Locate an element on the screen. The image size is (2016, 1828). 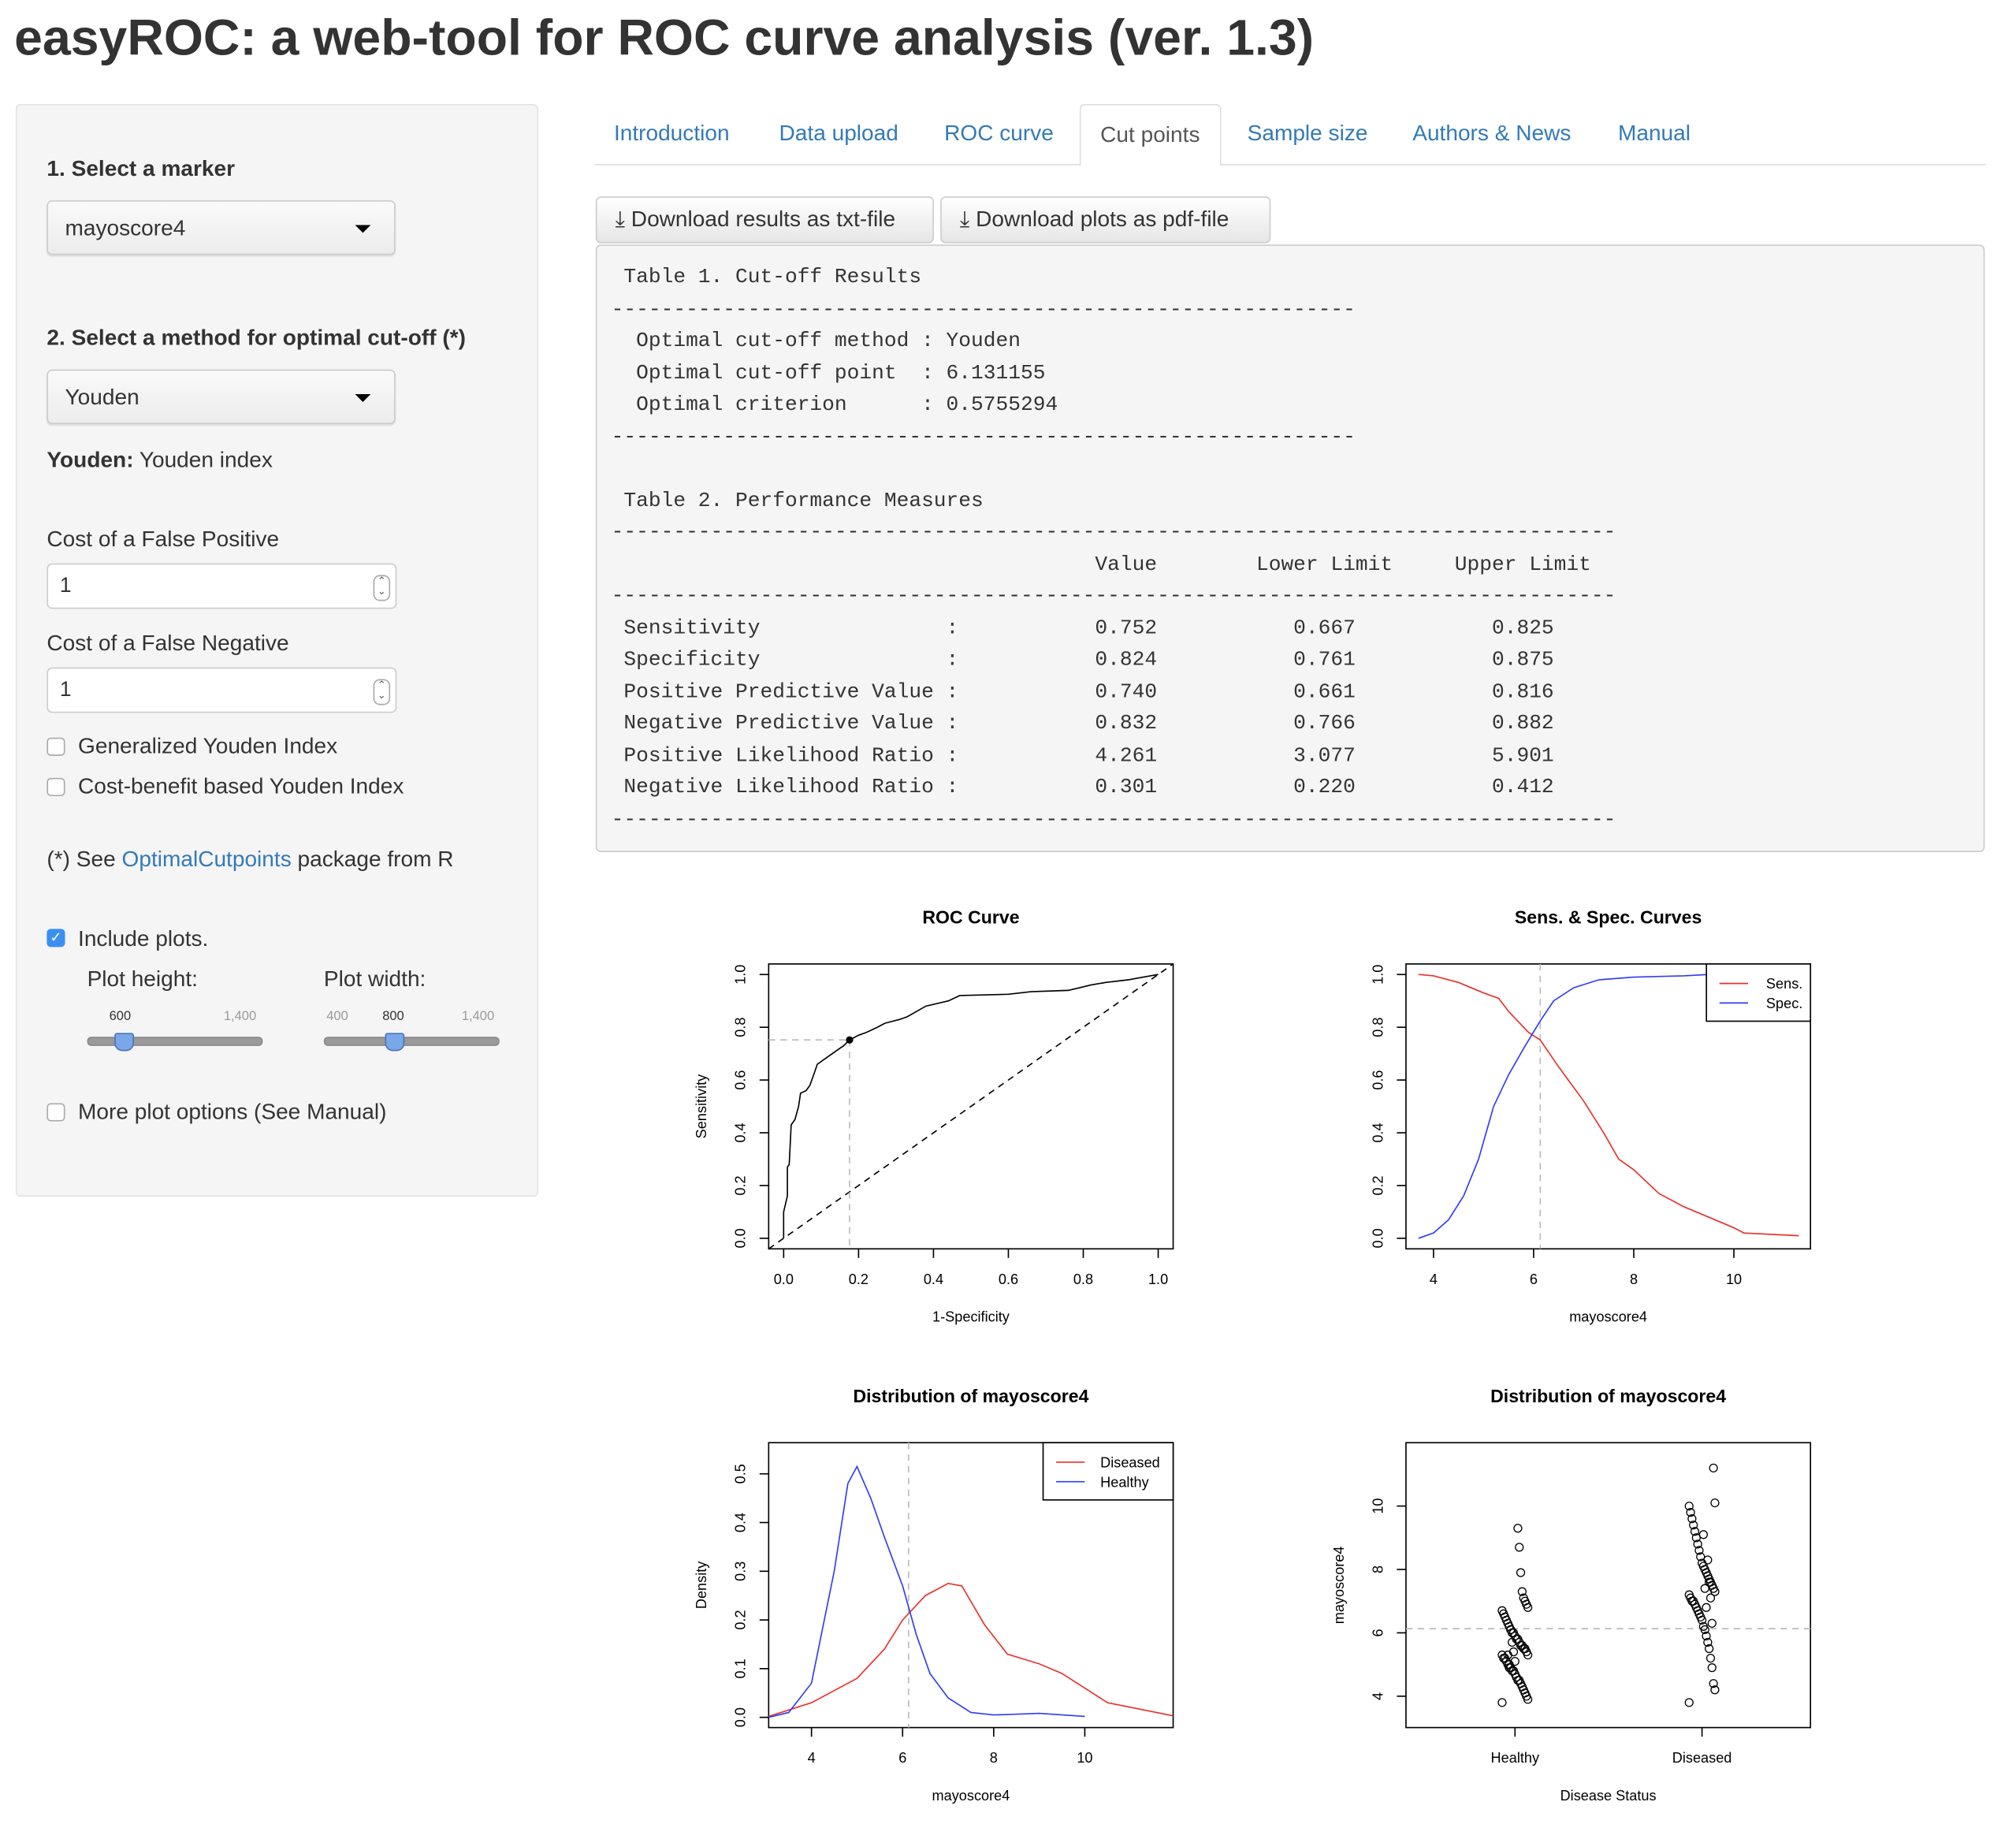
width-slider-value: 800 is located at coordinates (393, 1016).